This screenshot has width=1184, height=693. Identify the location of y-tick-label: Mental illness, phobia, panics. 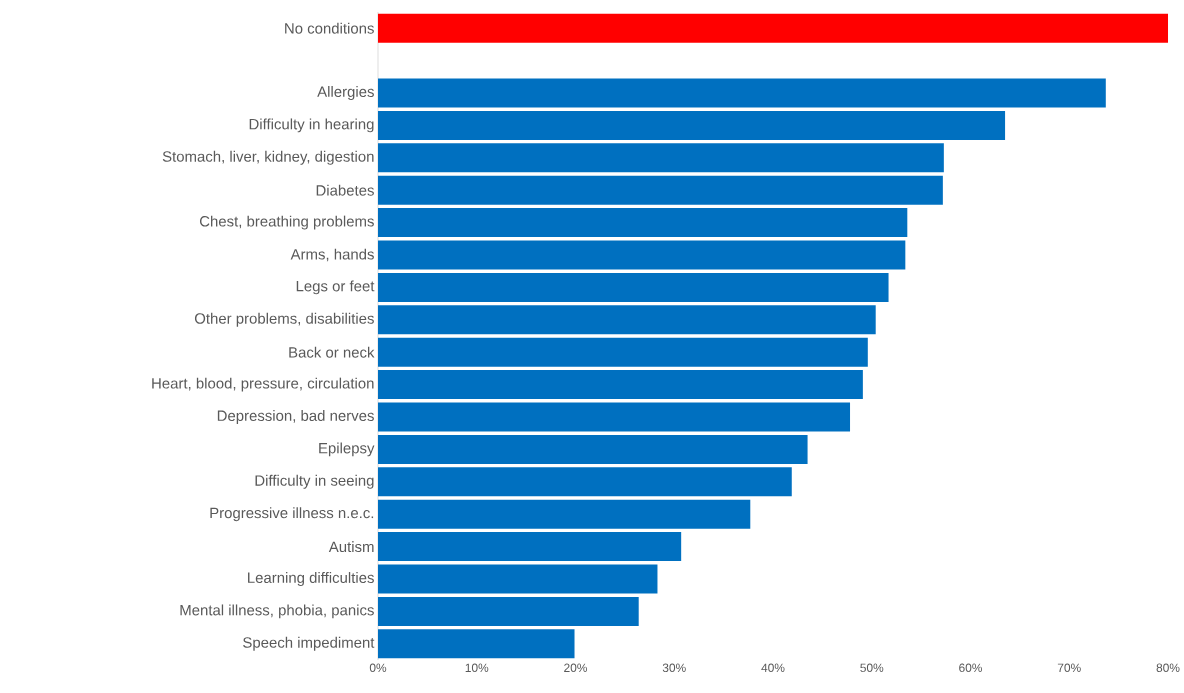
(277, 611).